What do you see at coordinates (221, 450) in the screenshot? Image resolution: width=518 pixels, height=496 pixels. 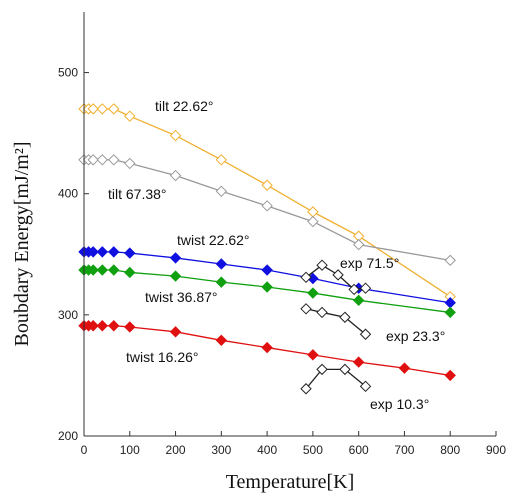 I see `x-tick-label: 300` at bounding box center [221, 450].